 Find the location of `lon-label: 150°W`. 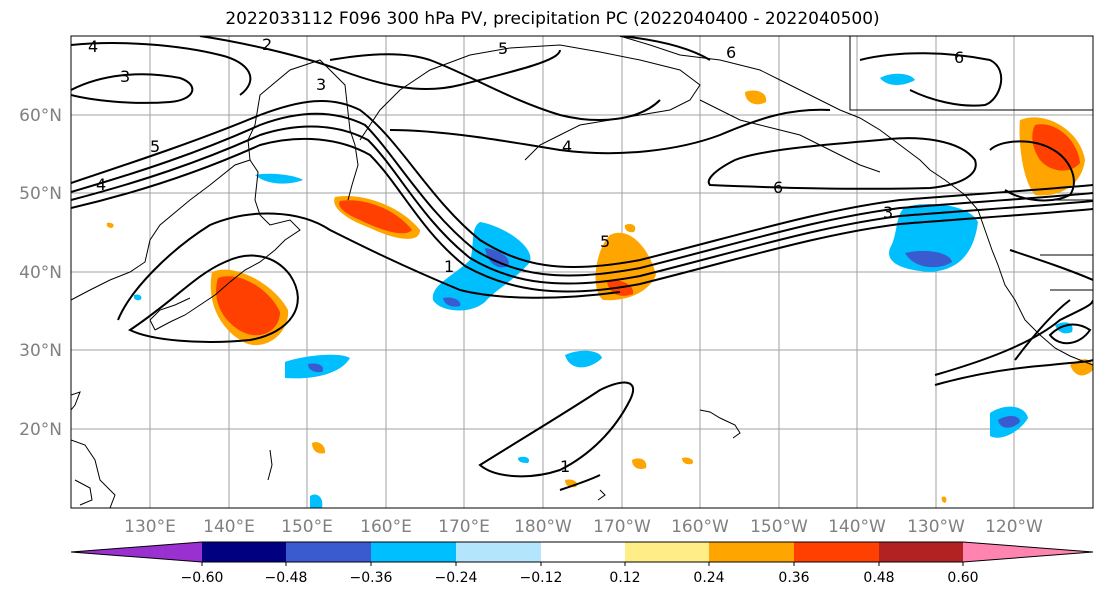

lon-label: 150°W is located at coordinates (779, 527).